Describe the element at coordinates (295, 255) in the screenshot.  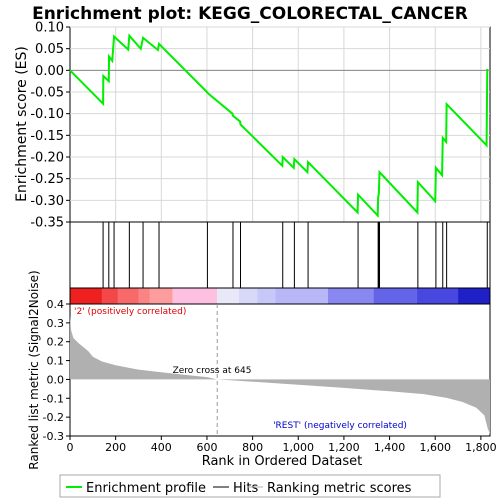
I see `hit-markers` at that location.